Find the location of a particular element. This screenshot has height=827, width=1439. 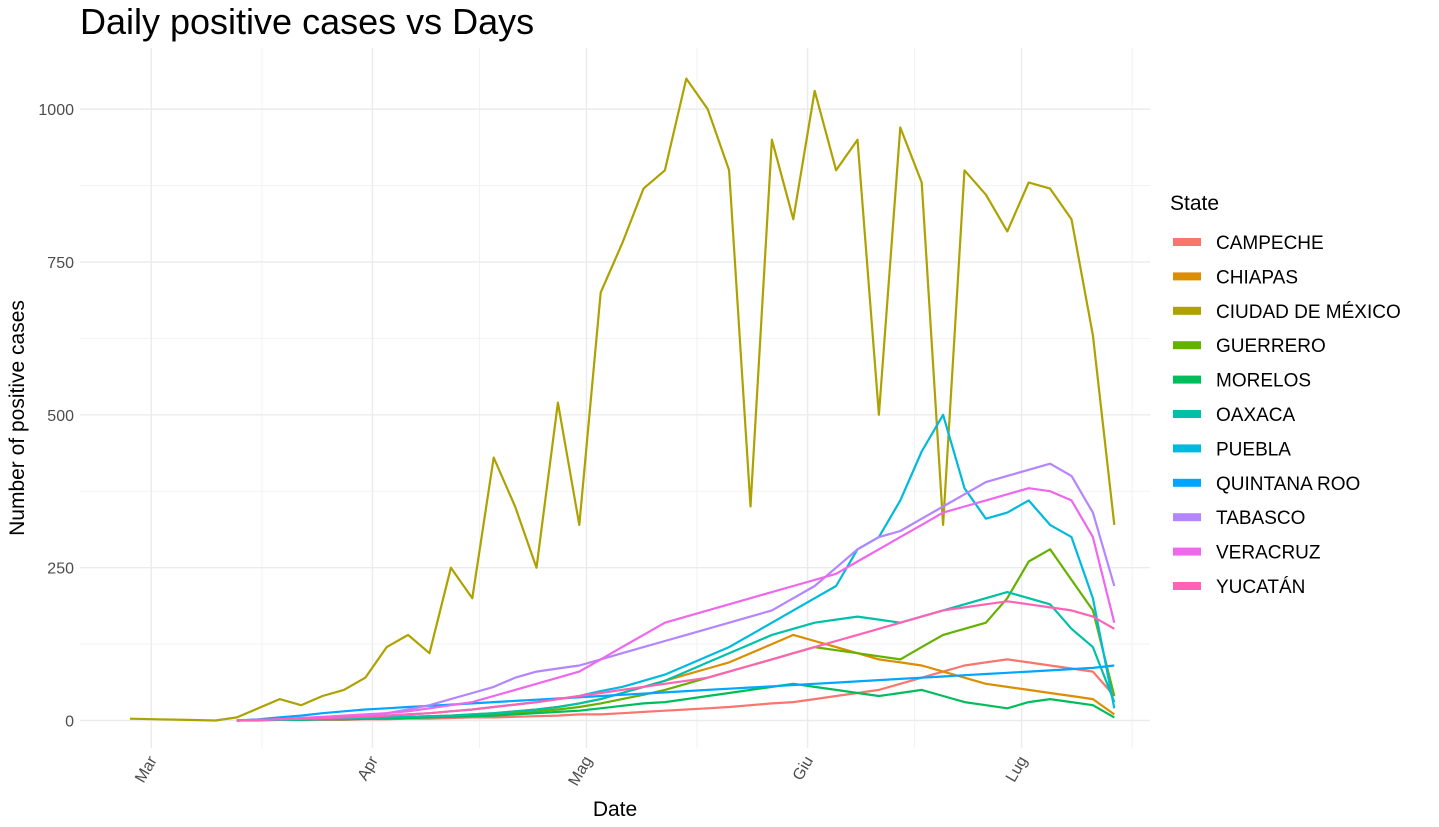

legend-label: CHIAPAS is located at coordinates (1257, 277).